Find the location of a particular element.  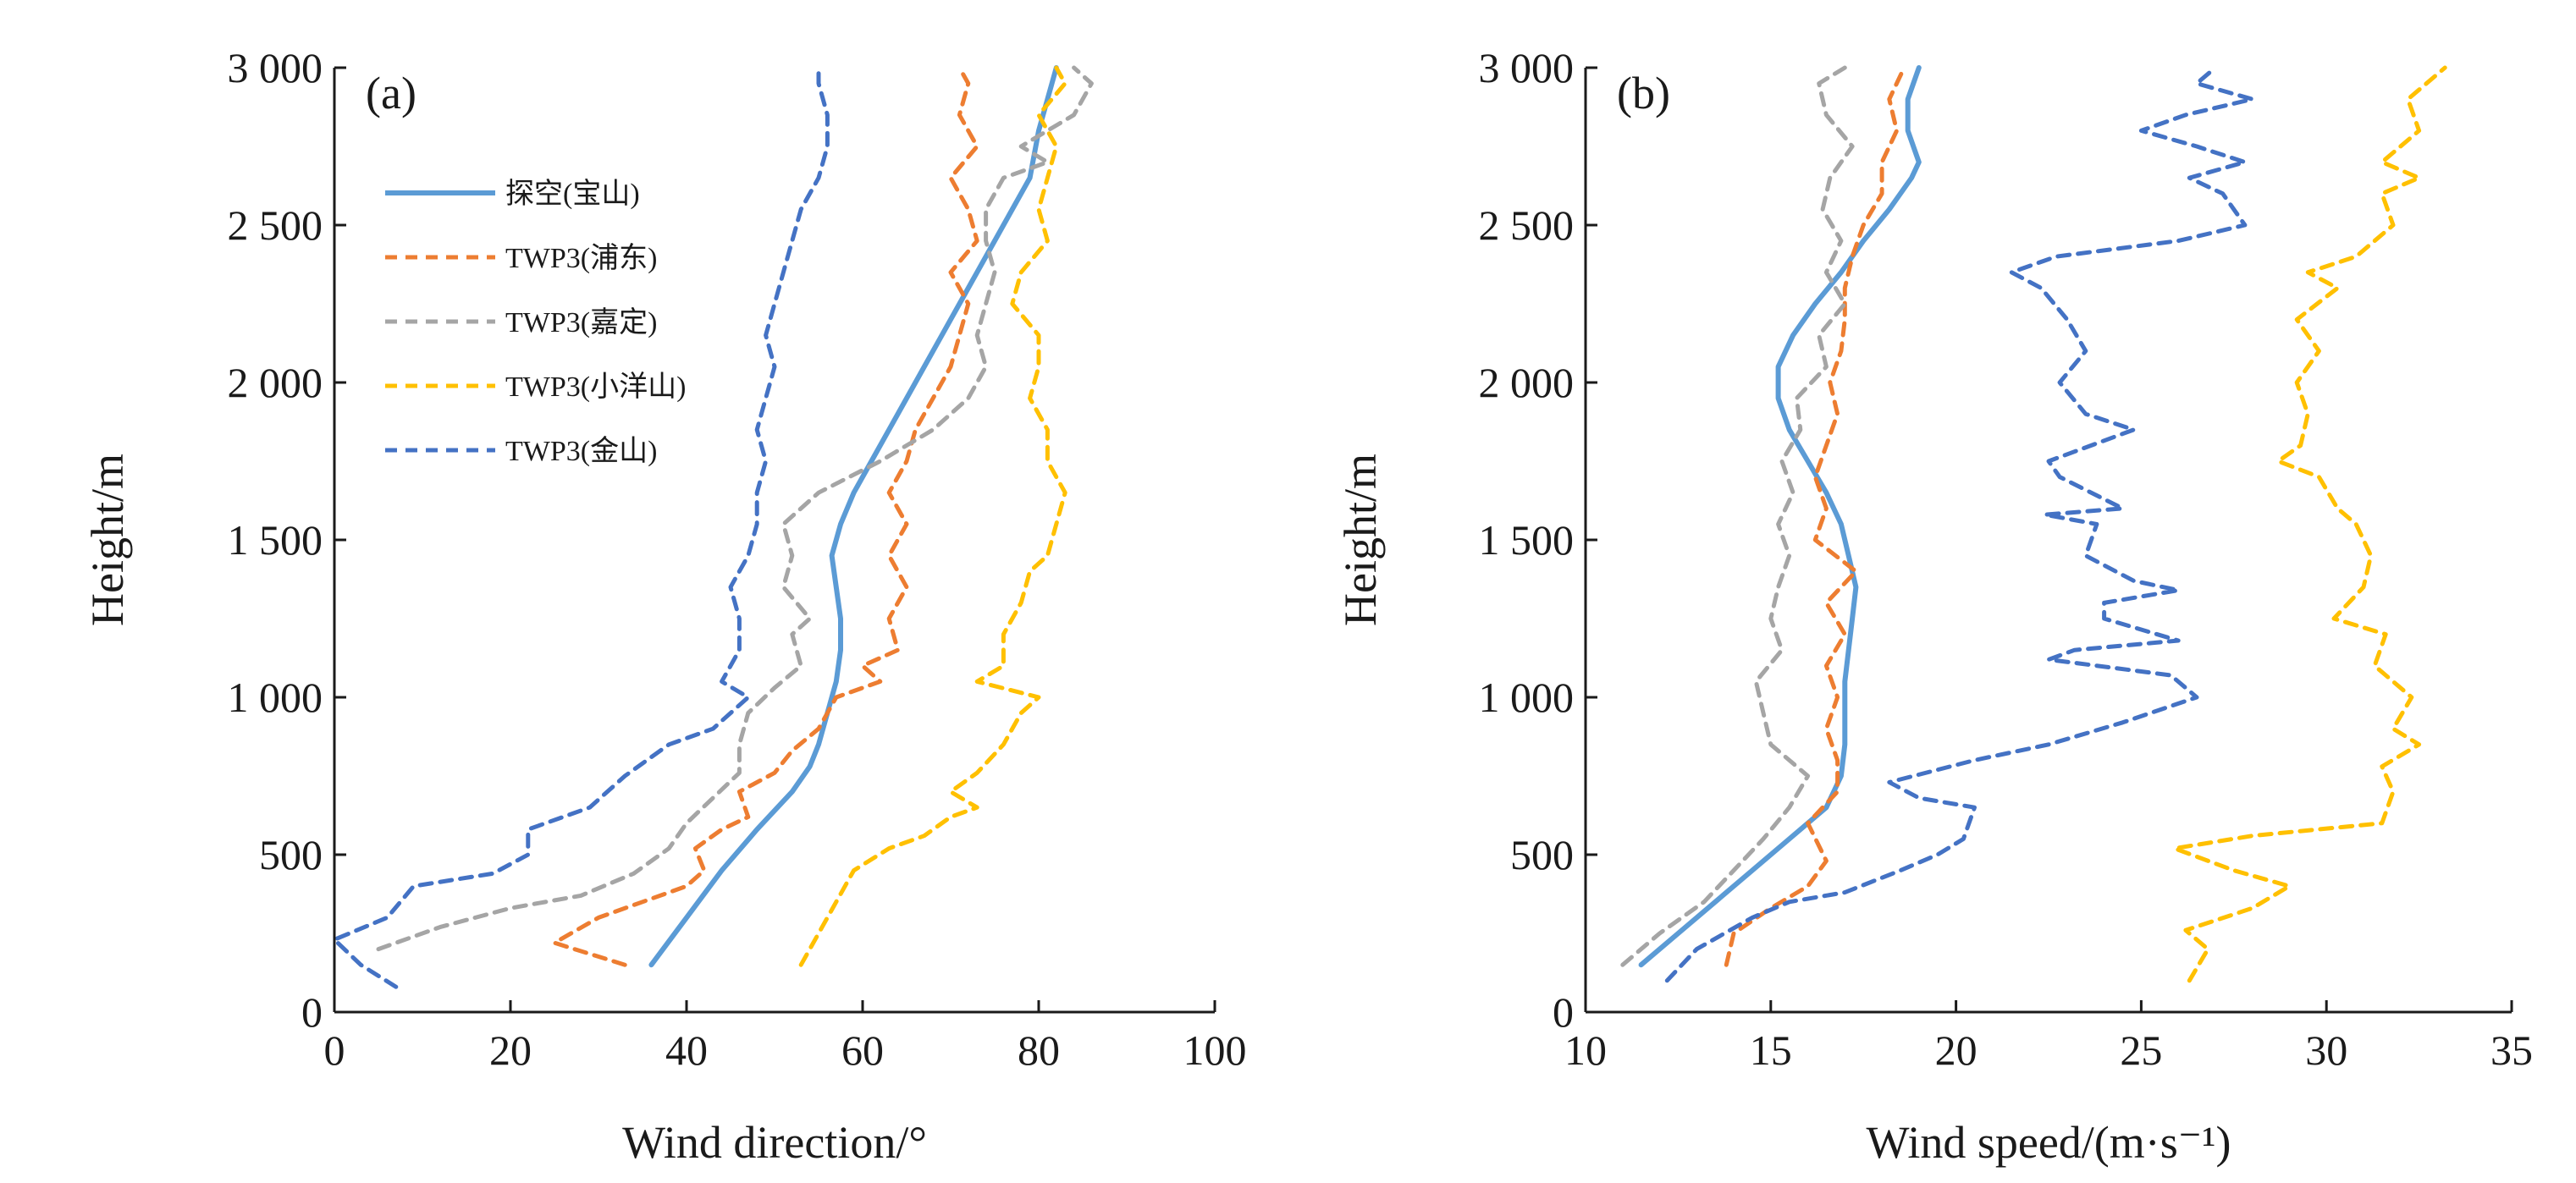

panel-a-y-tick-label: 1 500 is located at coordinates (276, 540).